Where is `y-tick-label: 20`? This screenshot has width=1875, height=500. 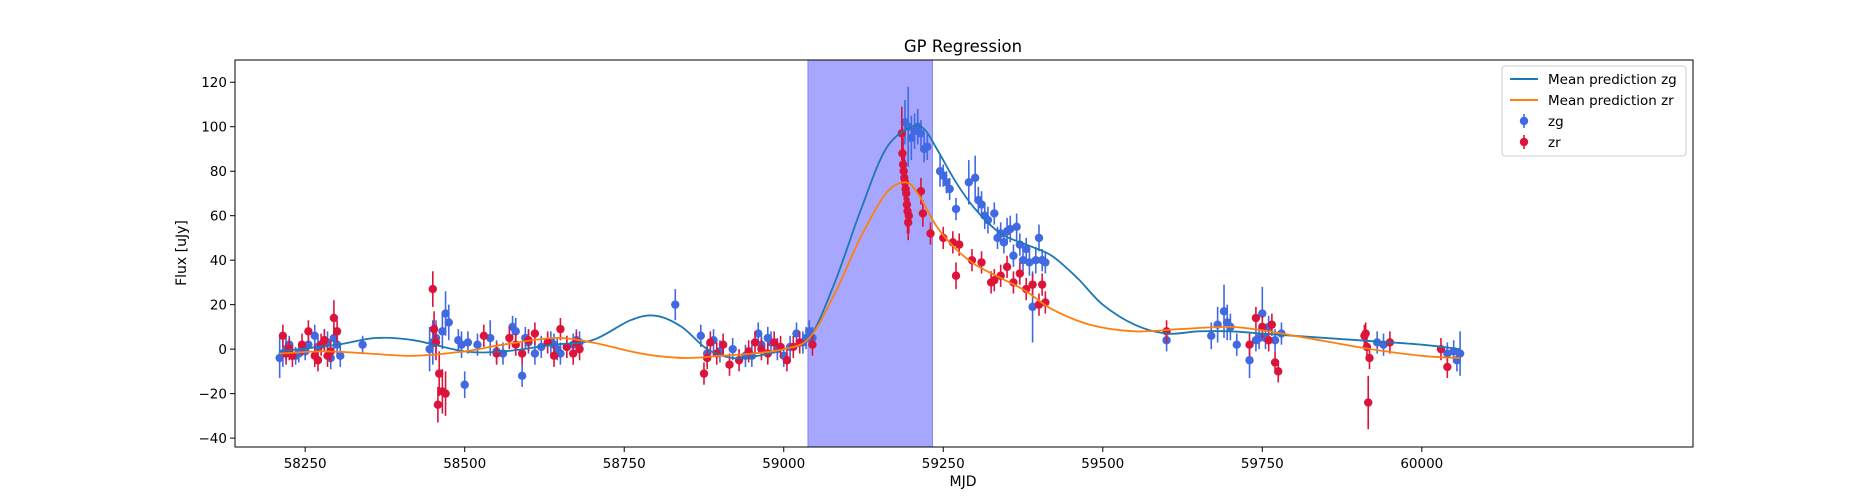 y-tick-label: 20 is located at coordinates (218, 306).